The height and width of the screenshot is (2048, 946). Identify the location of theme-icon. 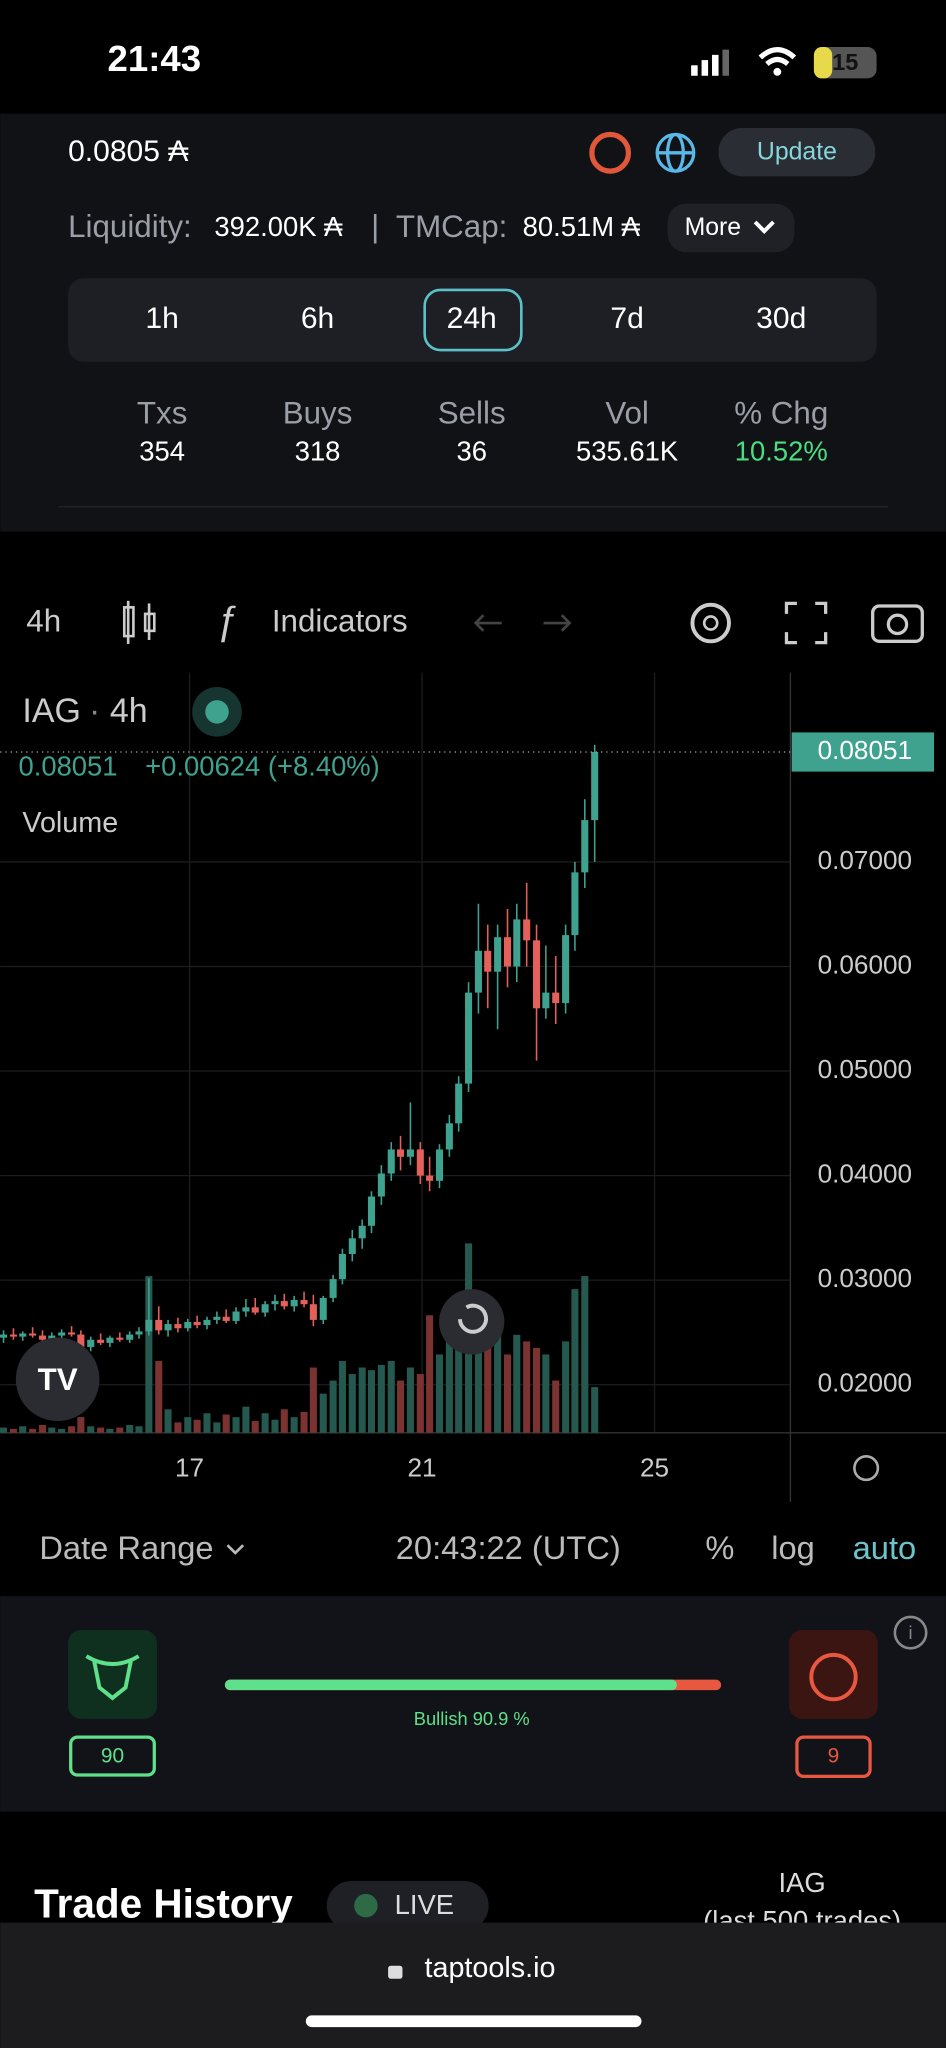
(866, 1468).